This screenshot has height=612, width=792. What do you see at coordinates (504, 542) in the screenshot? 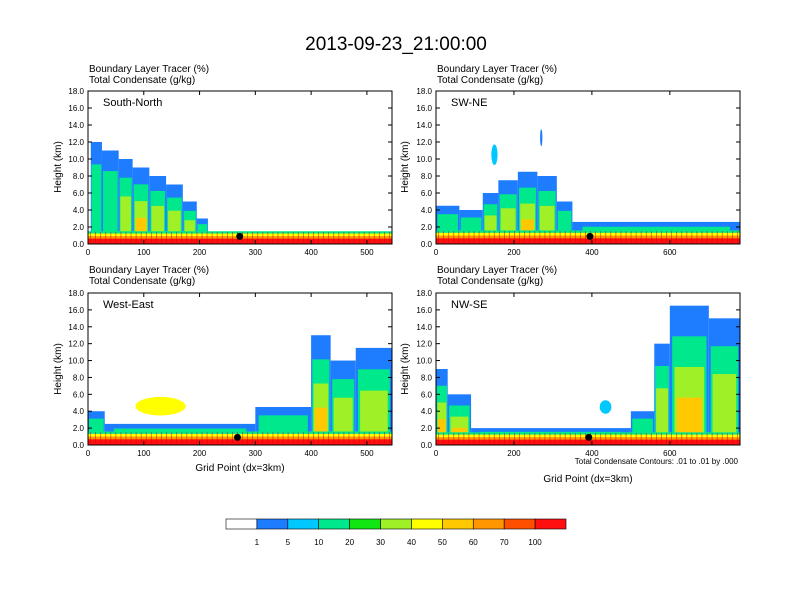
I see `colorbar-label: 70` at bounding box center [504, 542].